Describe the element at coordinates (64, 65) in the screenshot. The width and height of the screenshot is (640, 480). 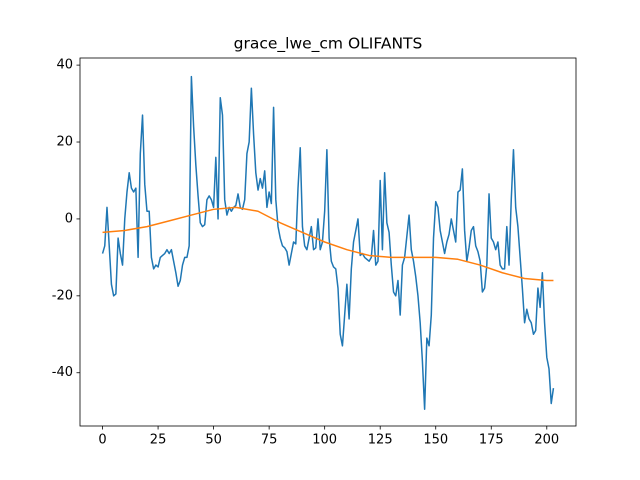
I see `y-tick-label: 40` at that location.